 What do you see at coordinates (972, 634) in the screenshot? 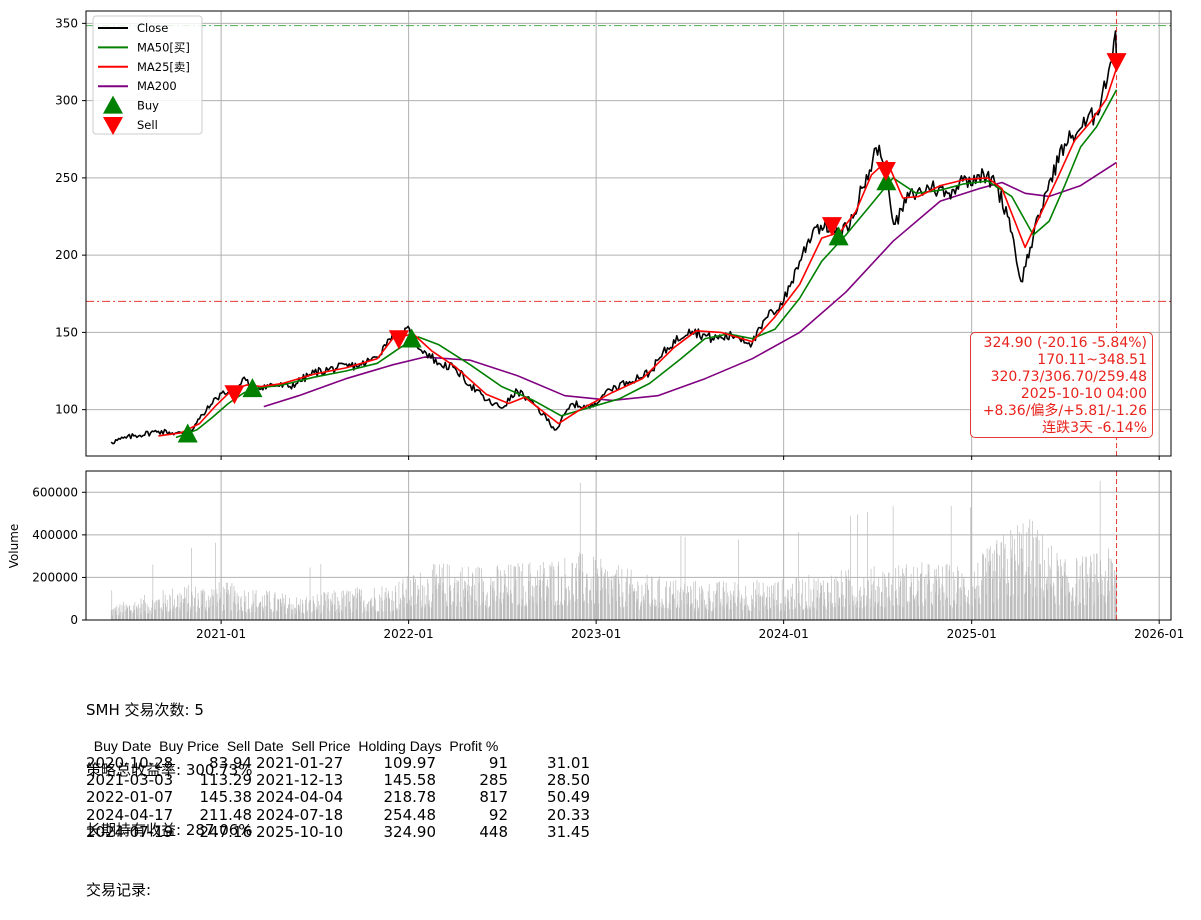
I see `x-tick-label: 2025-01` at bounding box center [972, 634].